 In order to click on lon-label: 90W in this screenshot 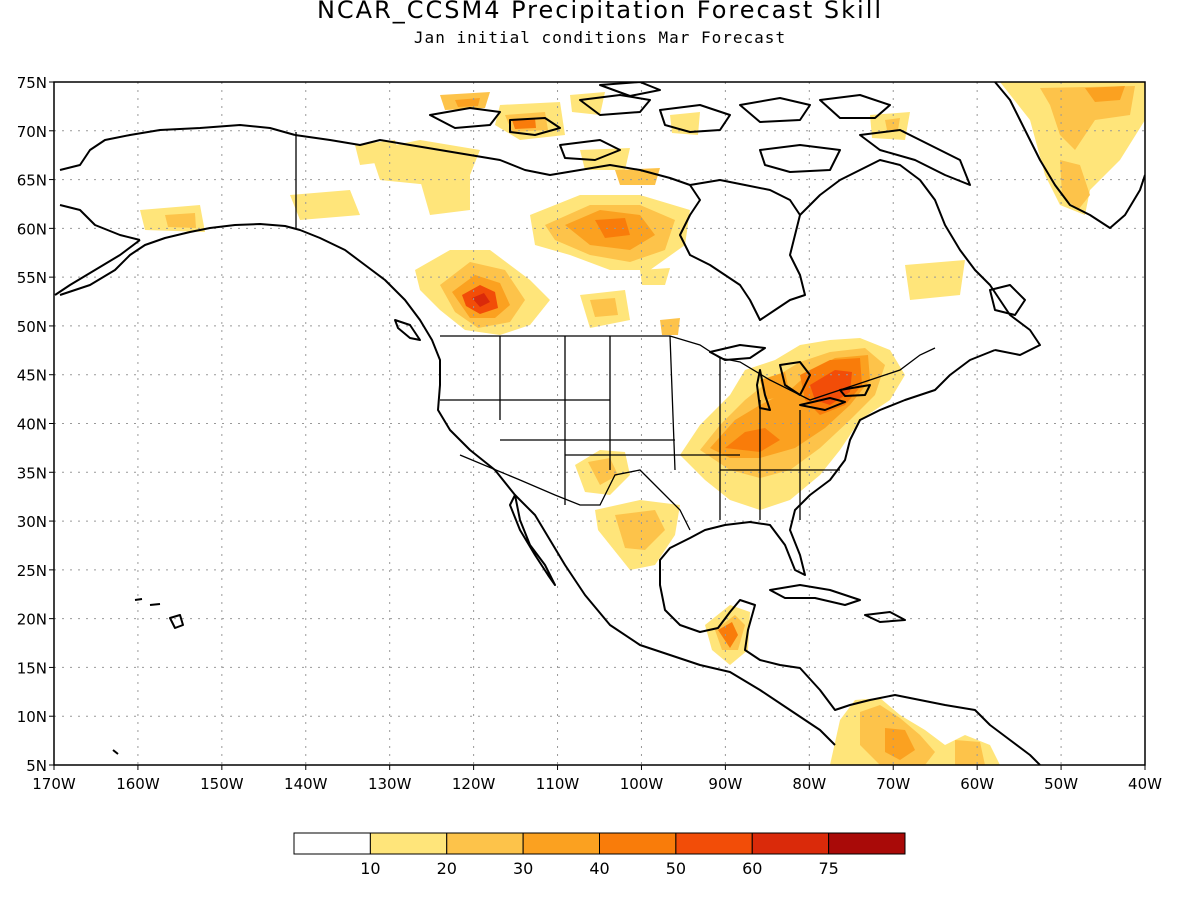, I will do `click(725, 784)`.